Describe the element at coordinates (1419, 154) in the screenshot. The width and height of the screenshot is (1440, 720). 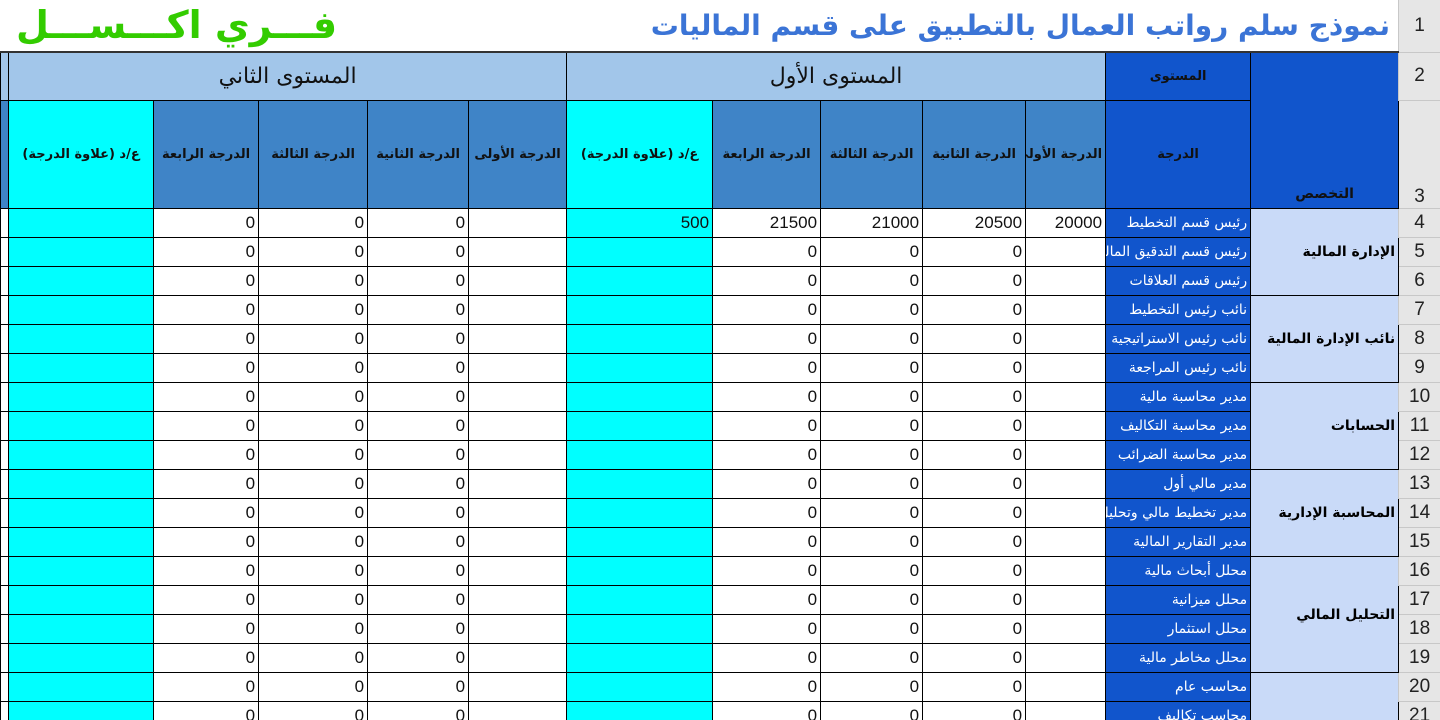
I see `row-header: 3` at that location.